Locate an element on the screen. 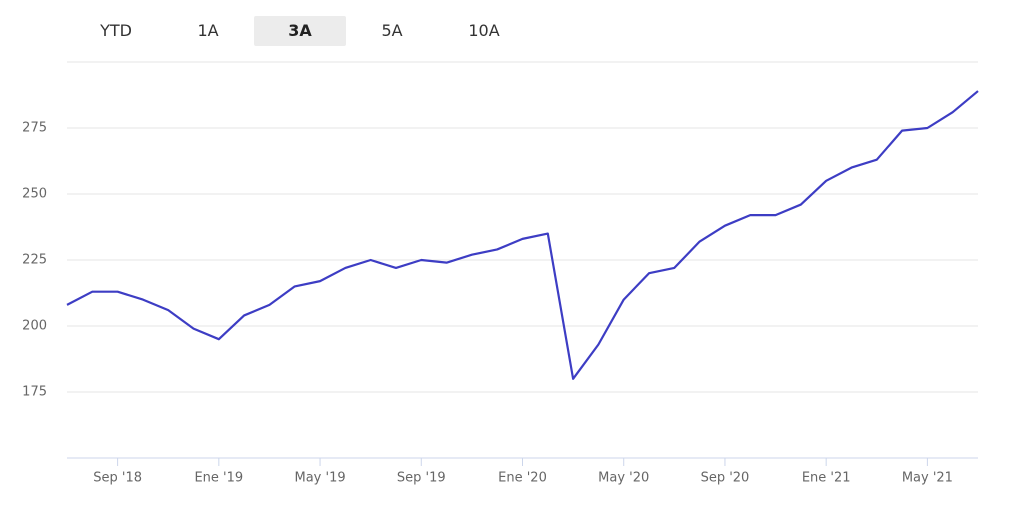  y-tick-label: 200 is located at coordinates (34, 326).